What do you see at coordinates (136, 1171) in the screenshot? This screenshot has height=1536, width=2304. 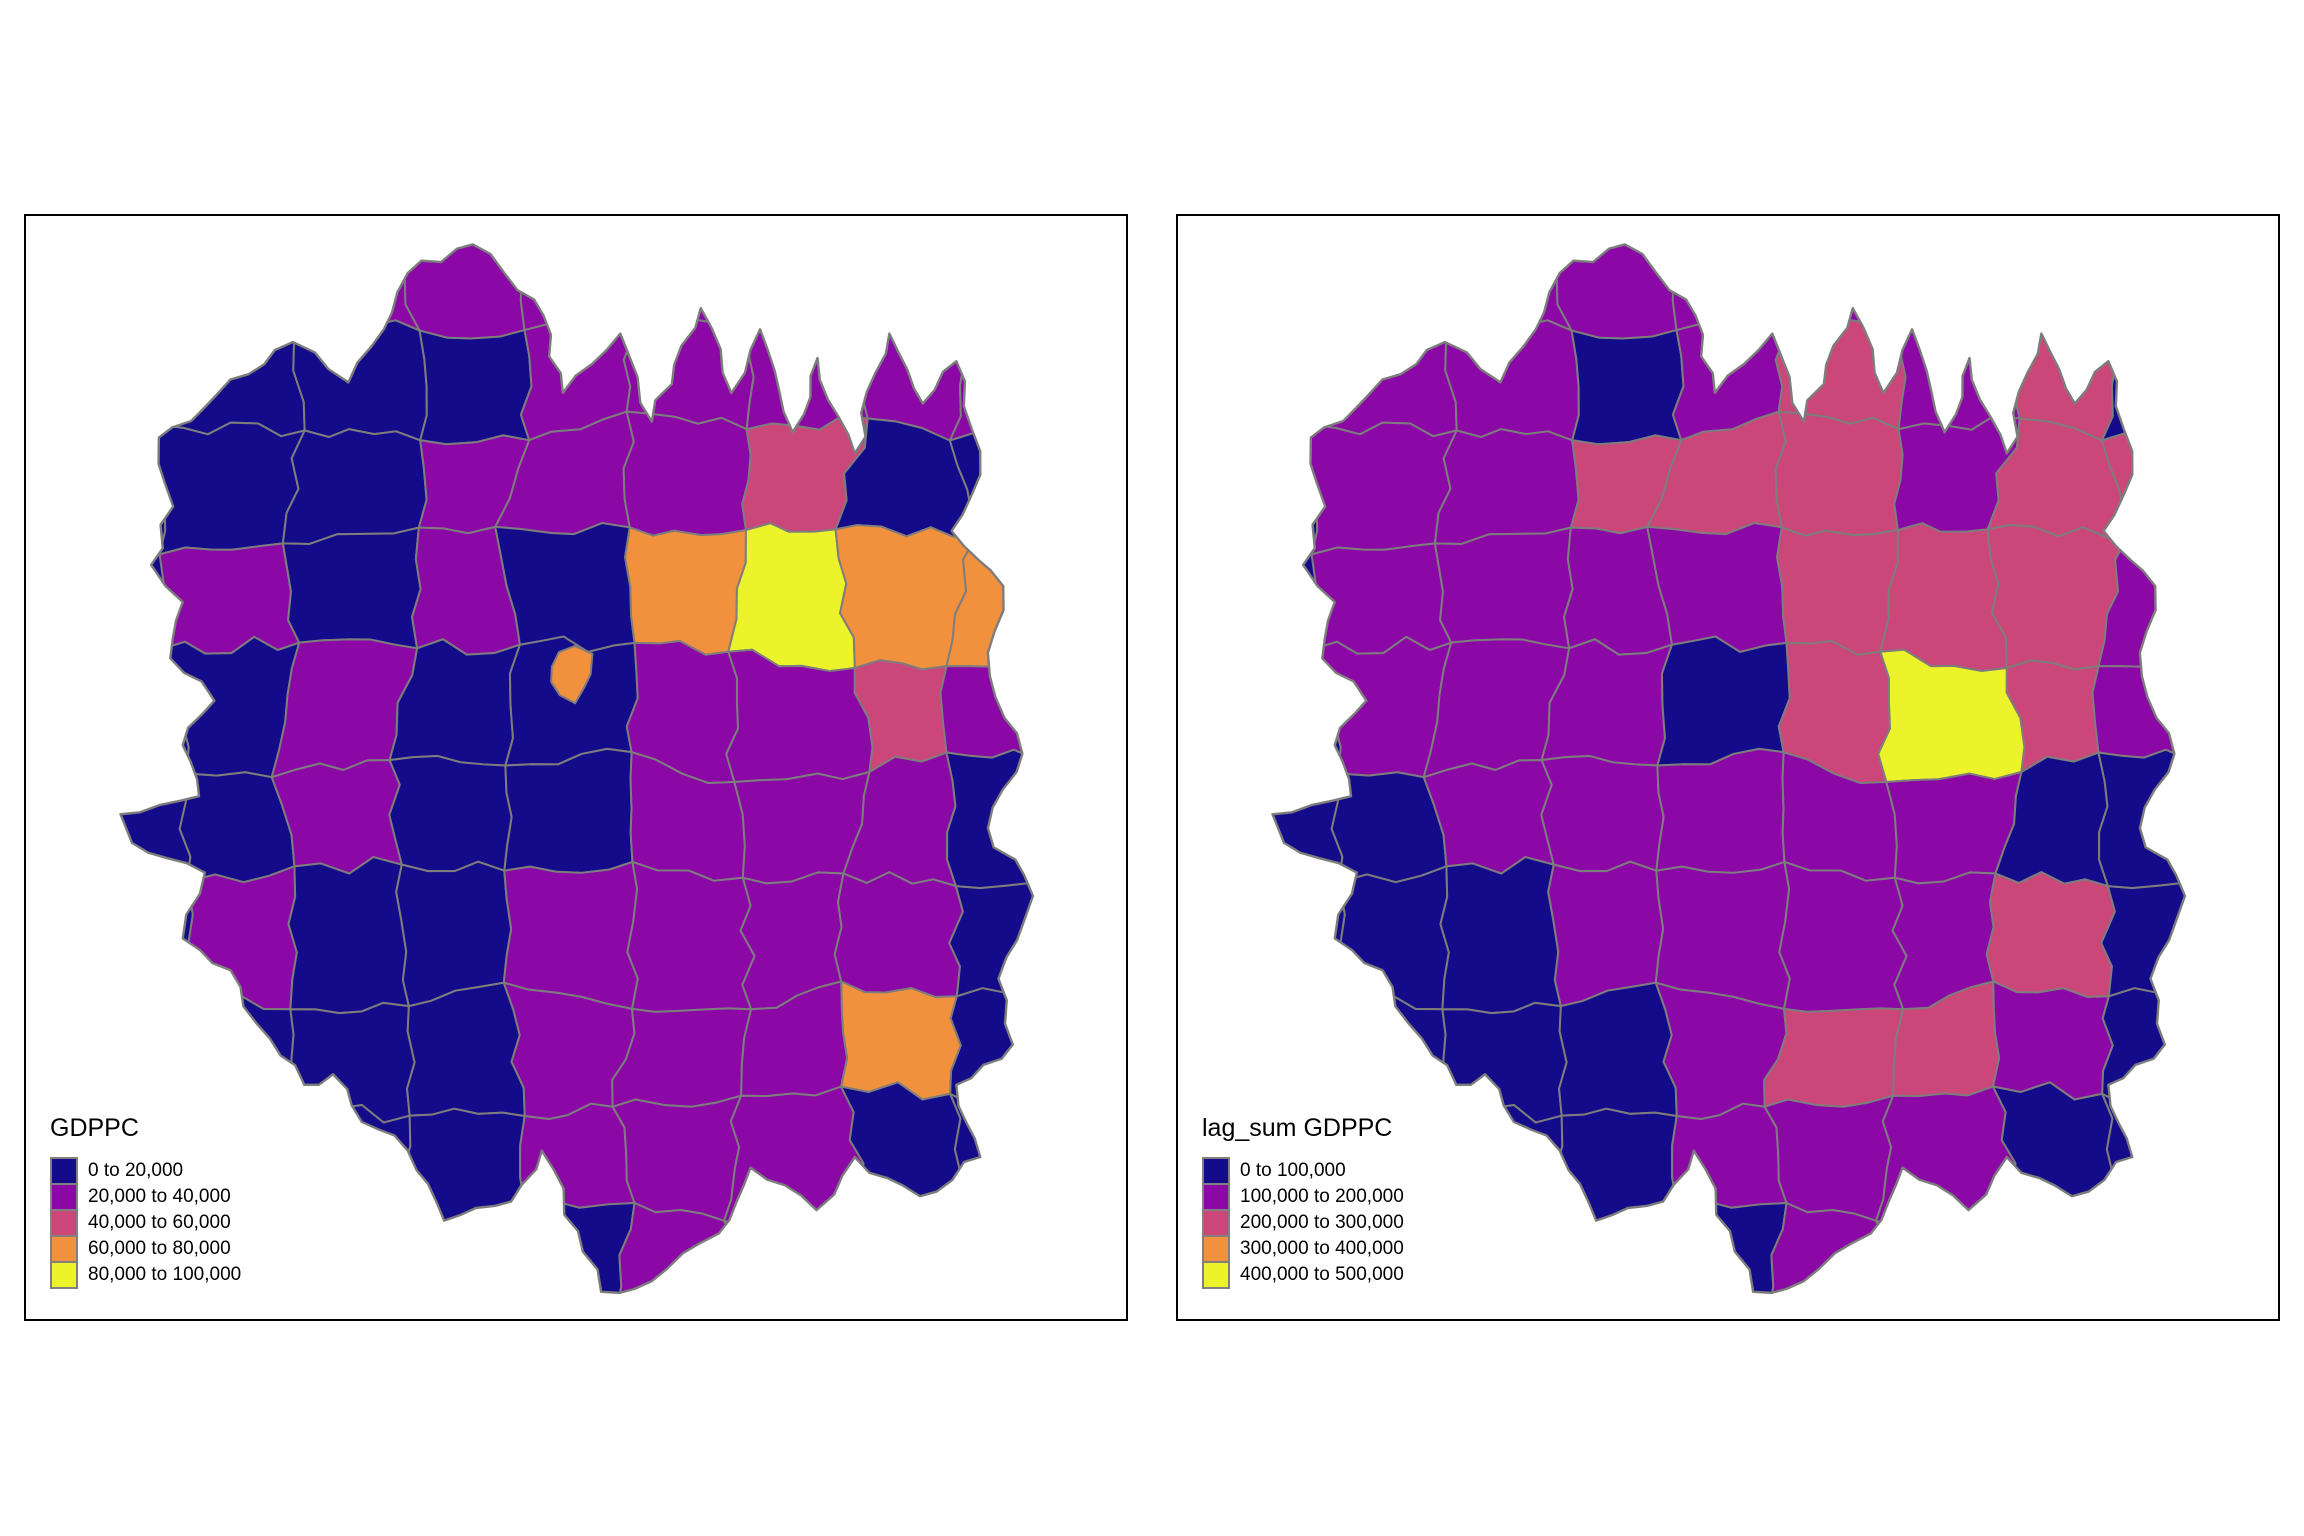 I see `legend-label: 0 to 20,000` at bounding box center [136, 1171].